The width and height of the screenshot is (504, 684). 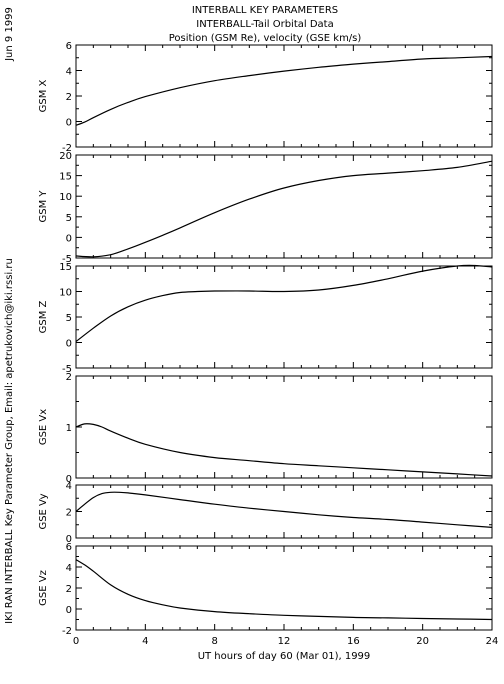 I want to click on panel-gse-vy: 0 2 4 GSE Vy, so click(x=265, y=513).